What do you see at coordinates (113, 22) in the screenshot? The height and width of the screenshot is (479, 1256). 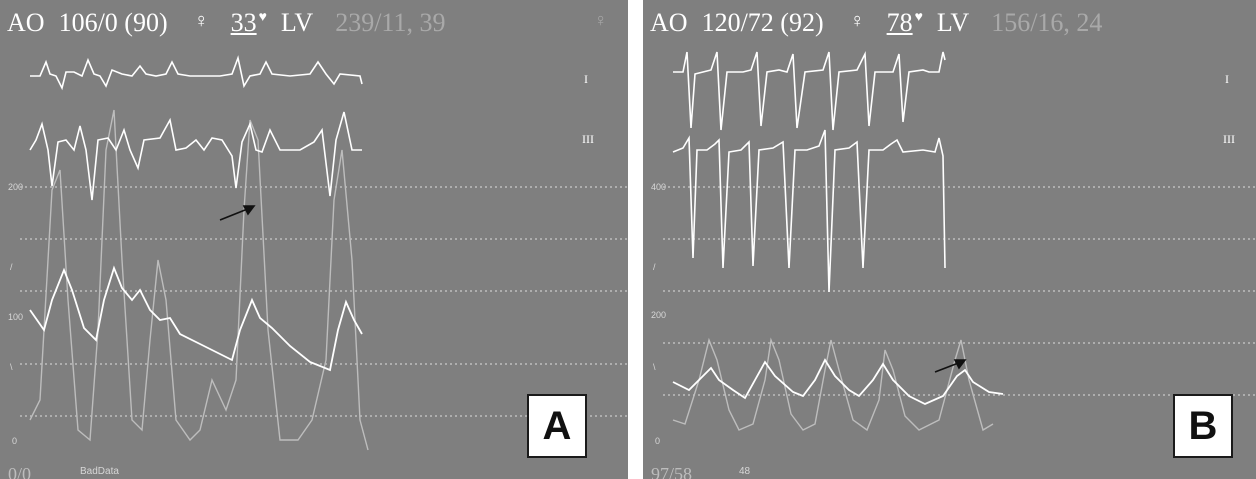 I see `ao-pressure-value: 106/0 (90)` at bounding box center [113, 22].